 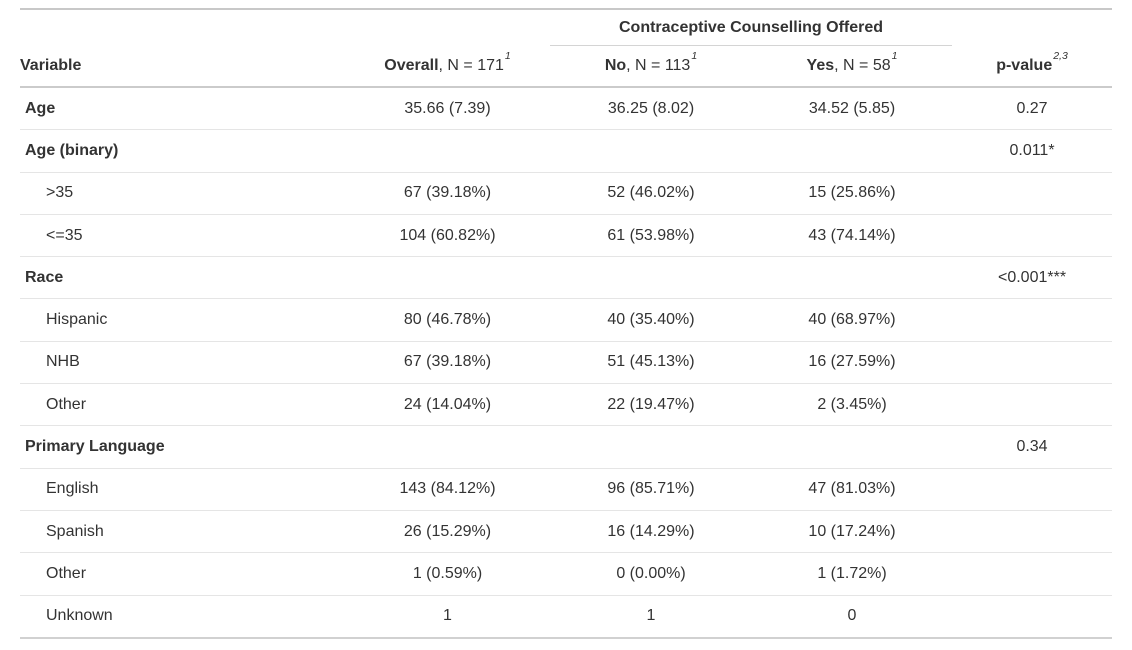 I want to click on row-label: Hispanic, so click(x=182, y=320).